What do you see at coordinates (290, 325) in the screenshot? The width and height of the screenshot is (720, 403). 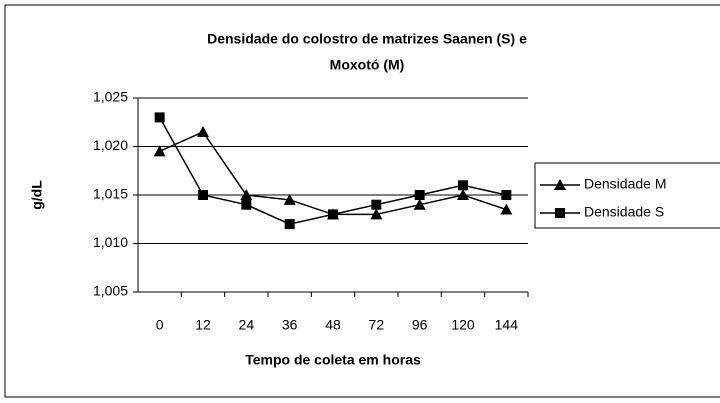 I see `x-tick-label: 36` at bounding box center [290, 325].